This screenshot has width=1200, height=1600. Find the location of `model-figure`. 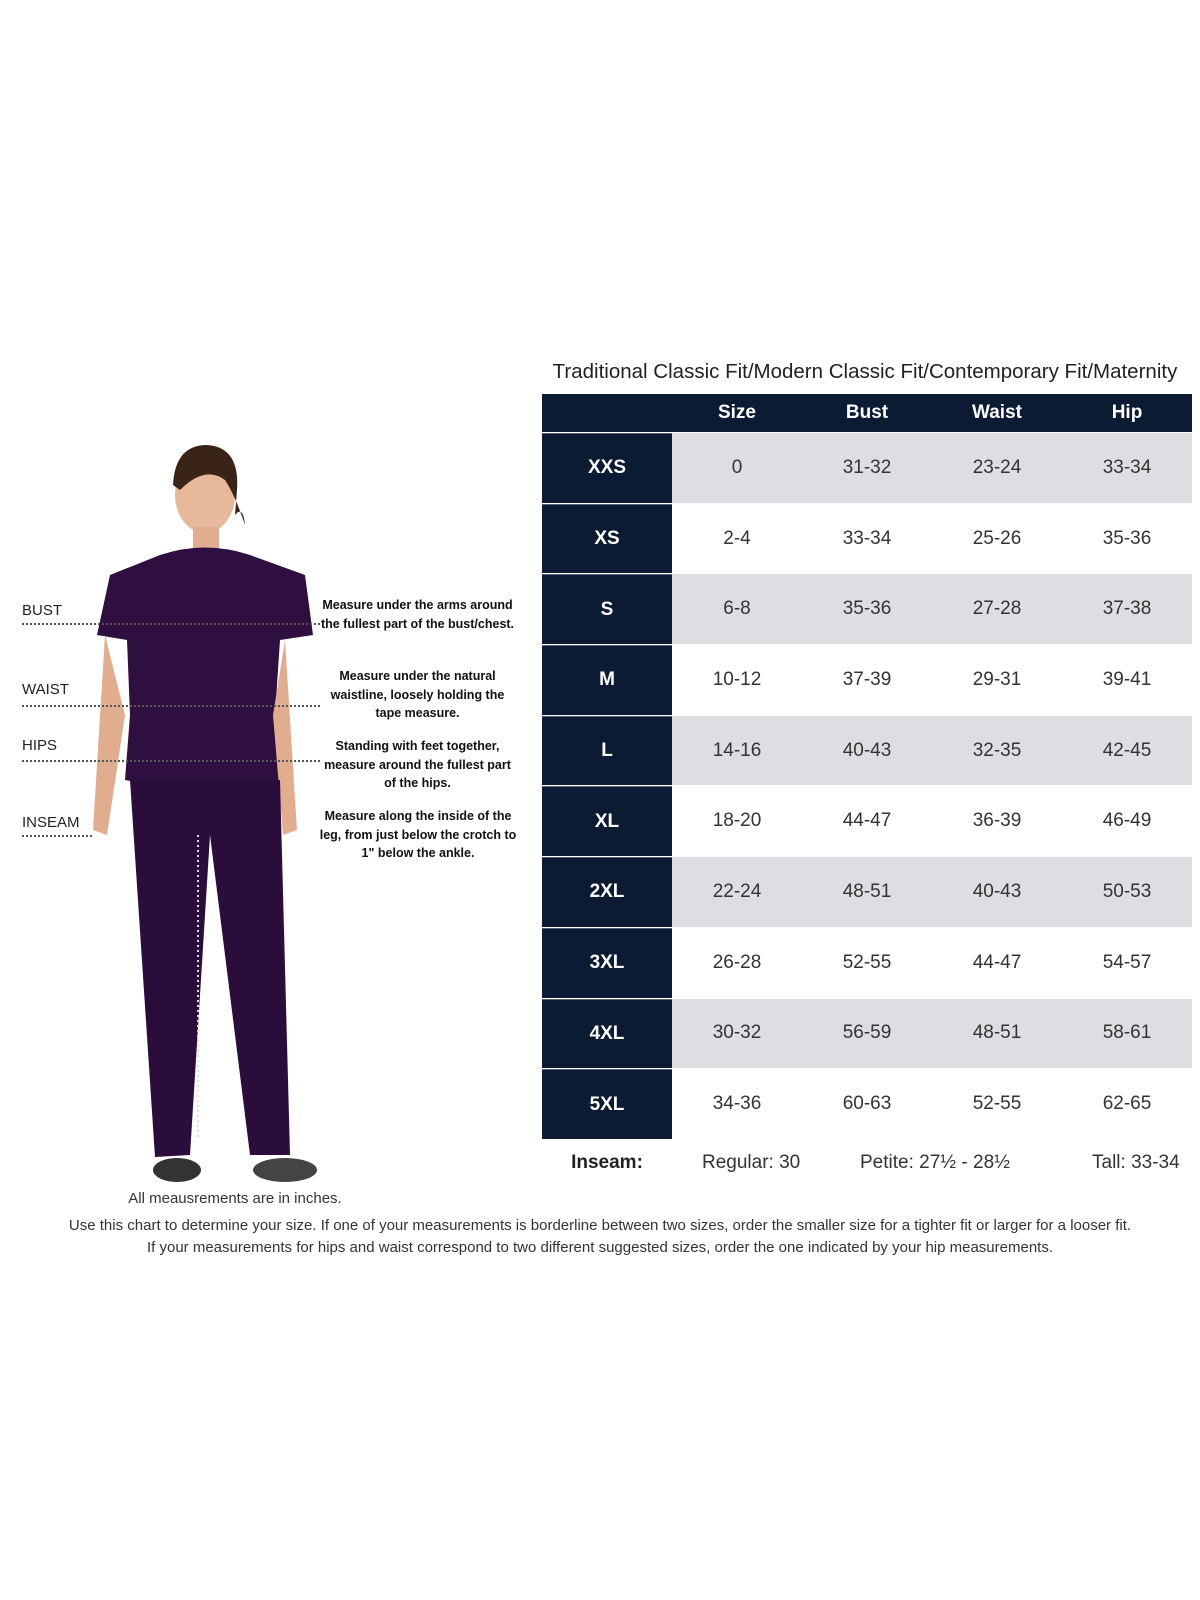

model-figure is located at coordinates (205, 813).